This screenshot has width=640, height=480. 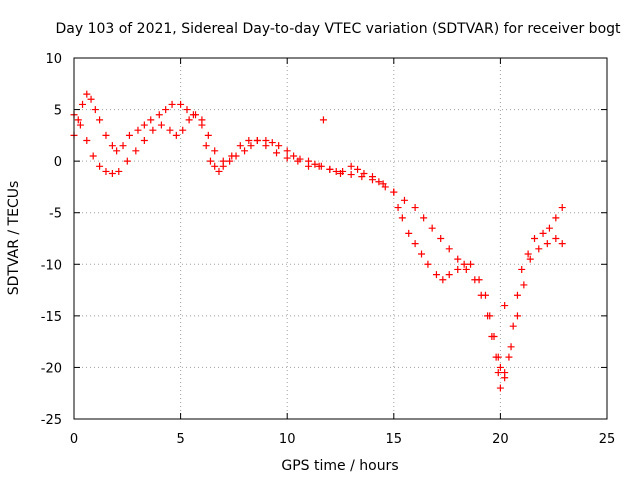 I want to click on y-tick-label: -25, so click(x=51, y=420).